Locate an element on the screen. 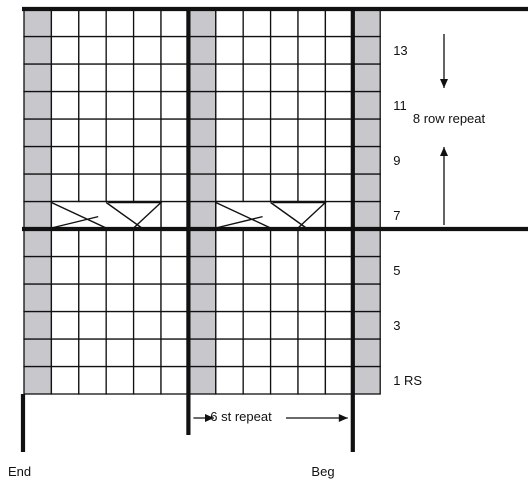 Image resolution: width=529 pixels, height=483 pixels. row-label: 9 is located at coordinates (396, 160).